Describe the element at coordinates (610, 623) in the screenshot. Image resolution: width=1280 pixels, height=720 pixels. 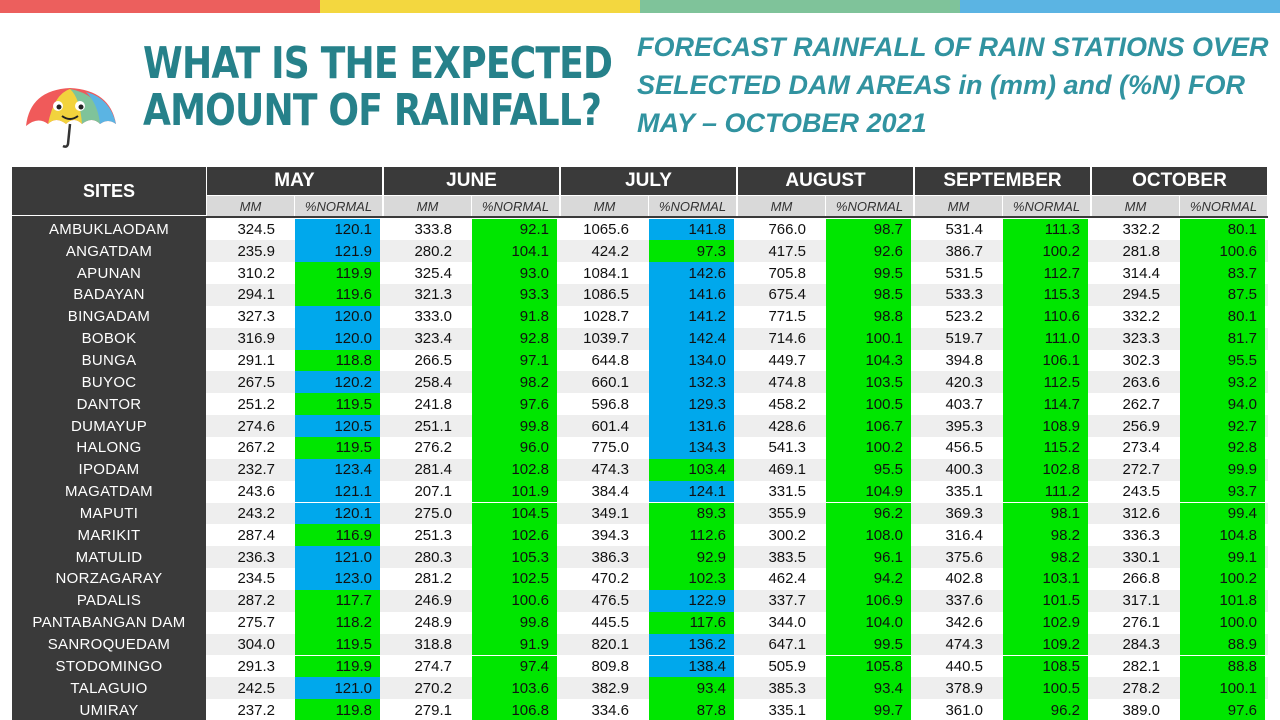
I see `mm-cell: 445.5` at that location.